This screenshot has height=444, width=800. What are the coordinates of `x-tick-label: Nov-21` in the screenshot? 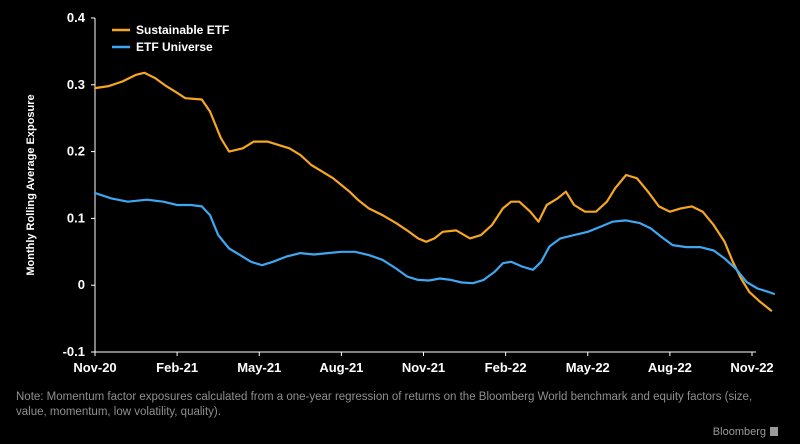 It's located at (423, 367).